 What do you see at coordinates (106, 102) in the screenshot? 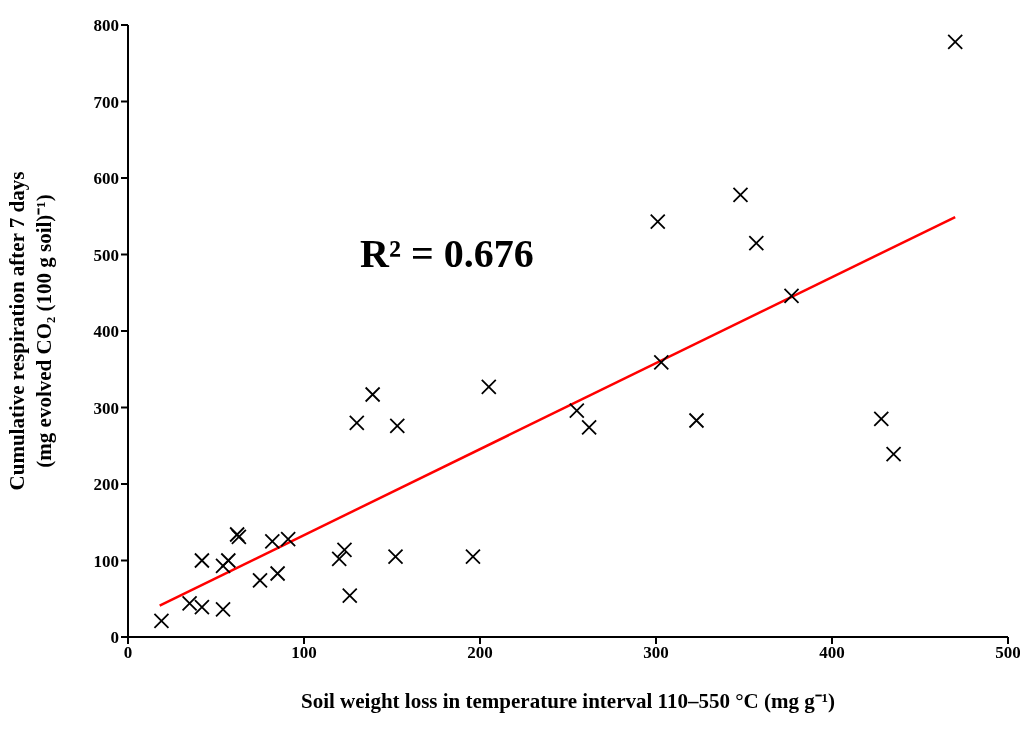
I see `y-tick-label: 700` at bounding box center [106, 102].